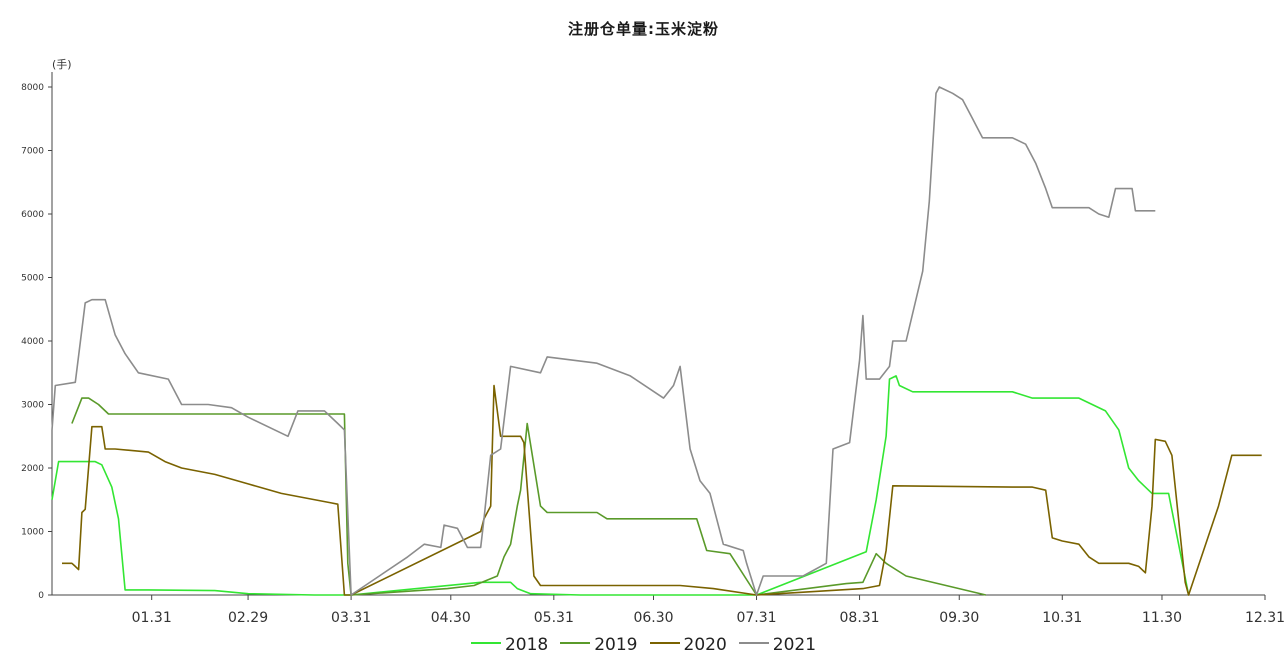 Image resolution: width=1287 pixels, height=657 pixels. Describe the element at coordinates (1062, 618) in the screenshot. I see `x-tick-label: 10.31` at that location.